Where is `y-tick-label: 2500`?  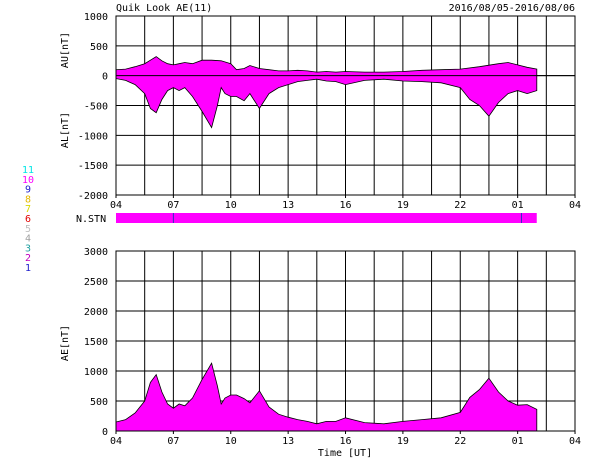
y-tick-label: 2500 is located at coordinates (96, 282).